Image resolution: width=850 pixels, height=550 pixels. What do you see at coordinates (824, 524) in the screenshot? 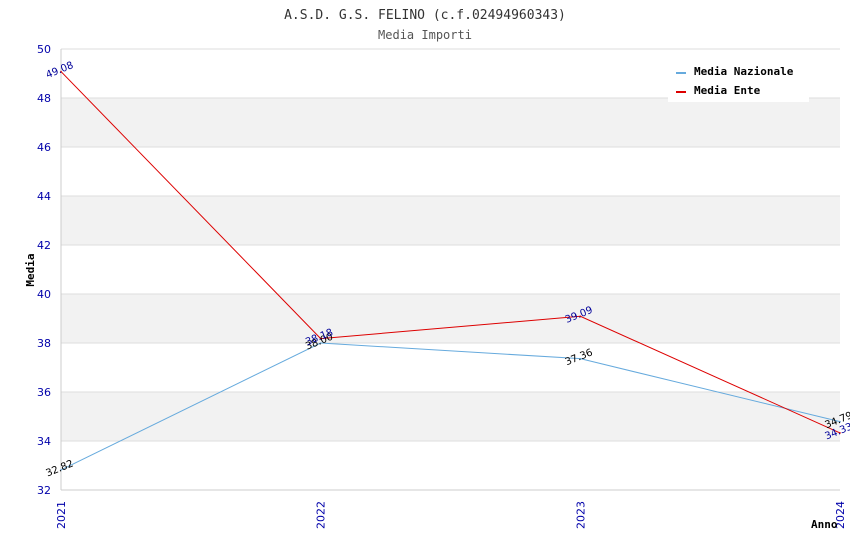
I see `x-axis-label: Anno` at bounding box center [824, 524].